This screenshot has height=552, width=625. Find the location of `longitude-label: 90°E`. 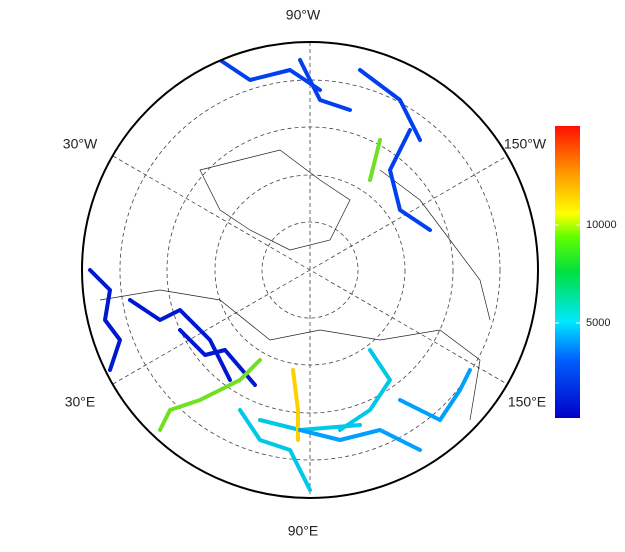

longitude-label: 90°E is located at coordinates (303, 531).